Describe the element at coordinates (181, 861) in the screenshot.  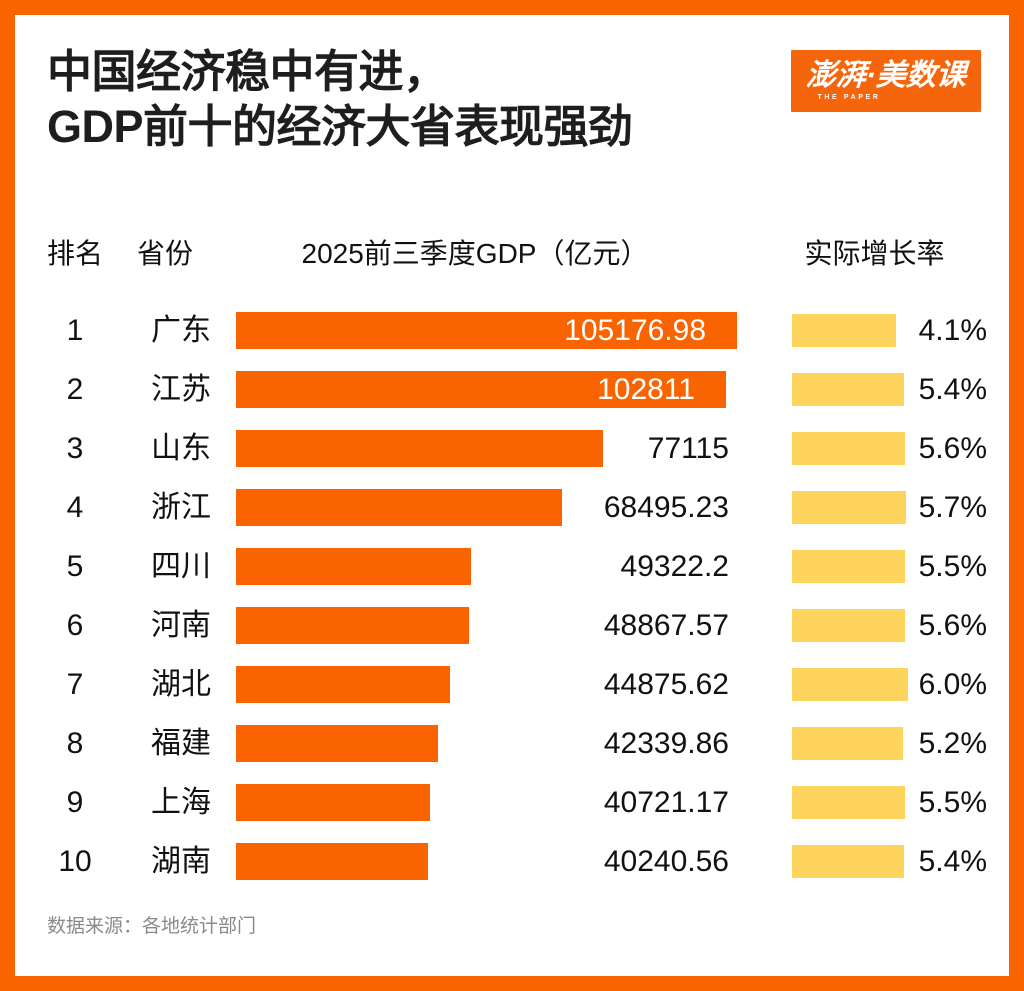
I see `cell-province: 湖南` at that location.